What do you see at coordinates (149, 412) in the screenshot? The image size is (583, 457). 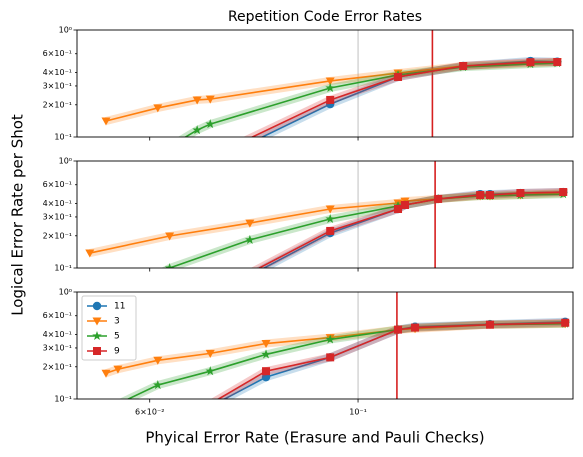 I see `x-tick-label: 6×10⁻²` at bounding box center [149, 412].